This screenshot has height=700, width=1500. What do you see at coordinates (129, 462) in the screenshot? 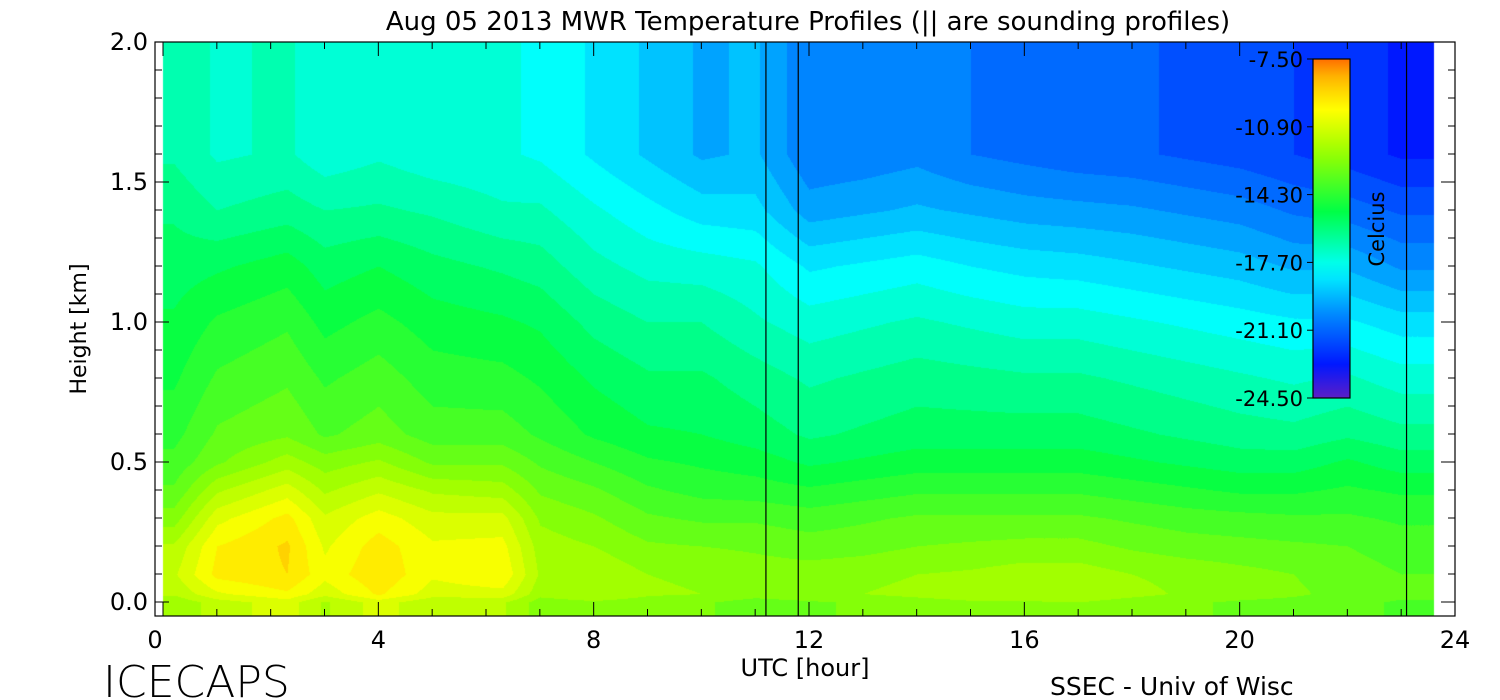
I see `y-tick-label: 0.5` at bounding box center [129, 462].